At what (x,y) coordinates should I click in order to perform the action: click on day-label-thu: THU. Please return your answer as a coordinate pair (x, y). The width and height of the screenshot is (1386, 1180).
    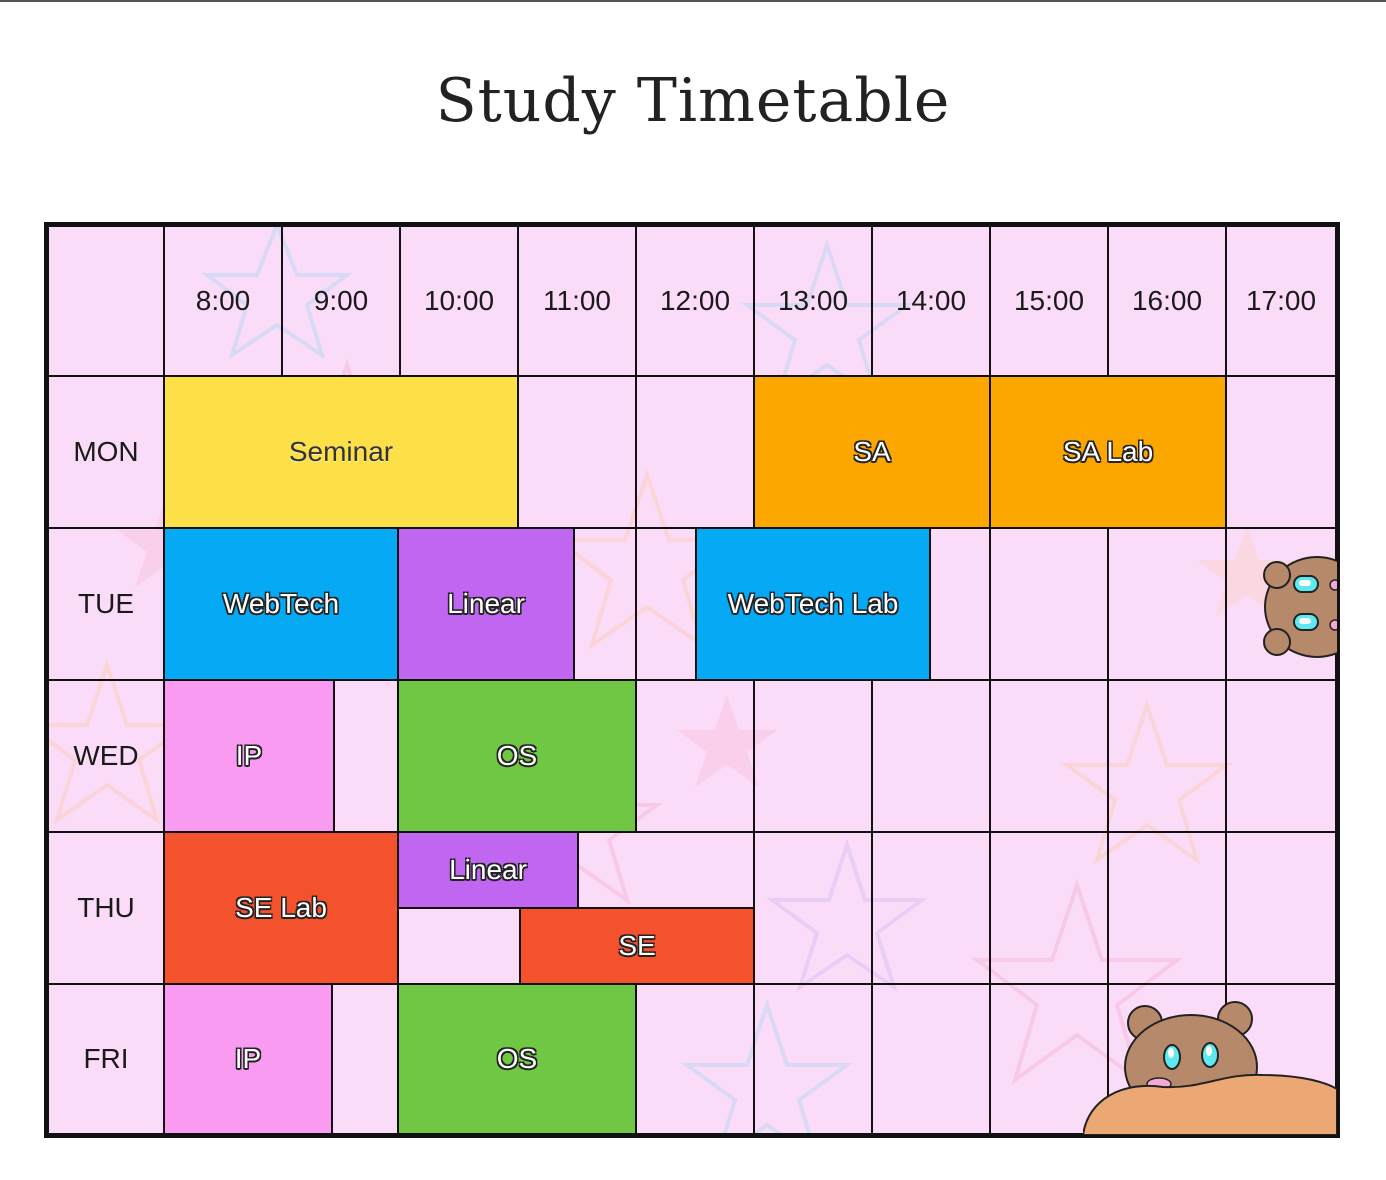
    Looking at the image, I should click on (106, 908).